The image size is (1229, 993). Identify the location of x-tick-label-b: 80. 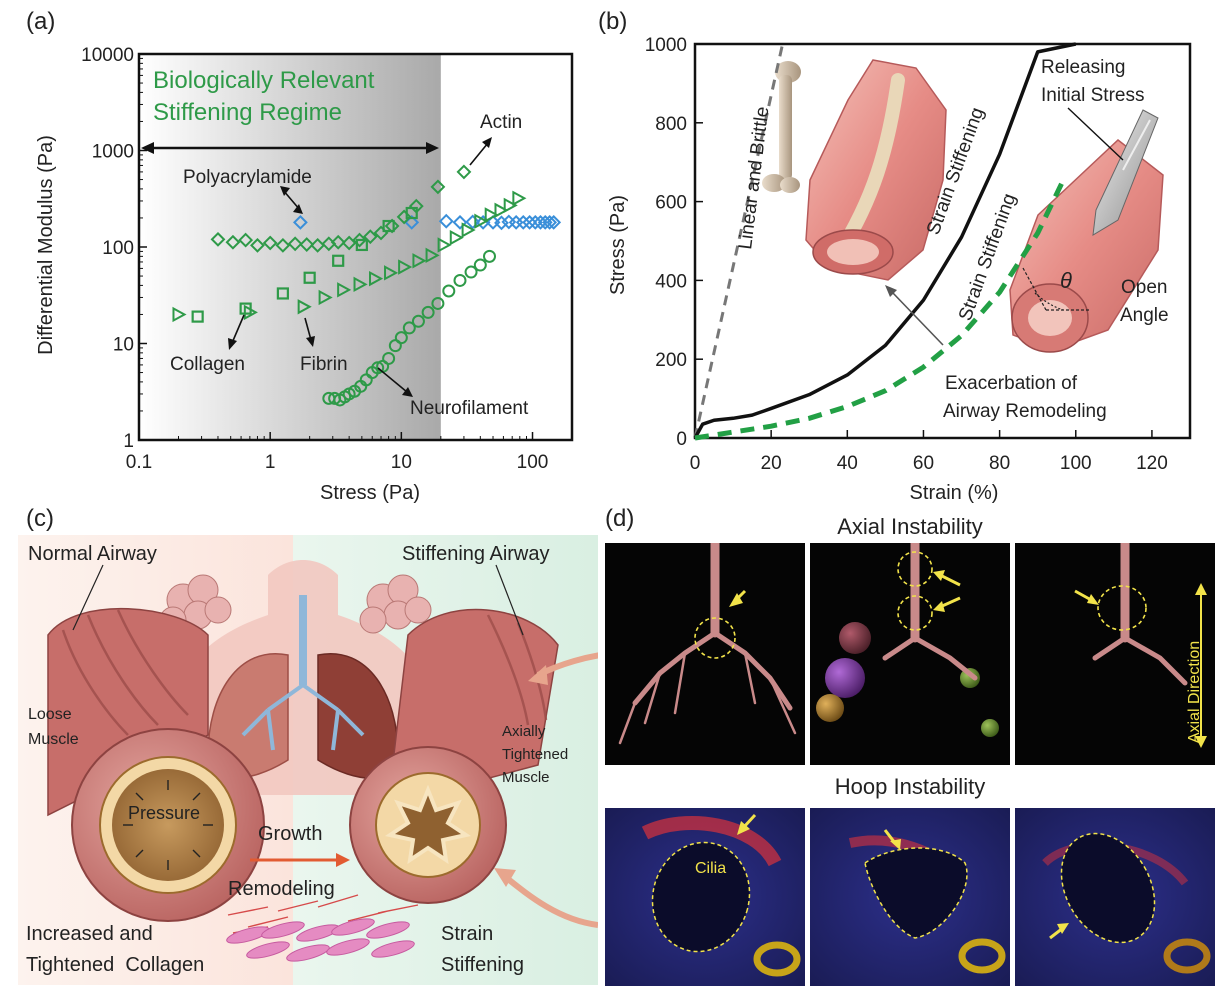
(999, 463).